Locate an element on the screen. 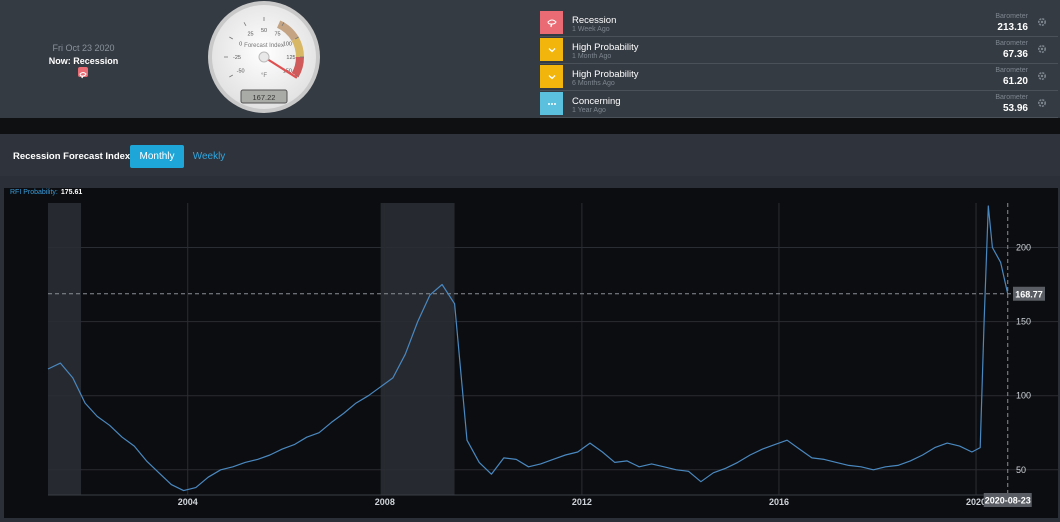 Image resolution: width=1060 pixels, height=522 pixels. gauge-tick-label: 125 is located at coordinates (290, 58).